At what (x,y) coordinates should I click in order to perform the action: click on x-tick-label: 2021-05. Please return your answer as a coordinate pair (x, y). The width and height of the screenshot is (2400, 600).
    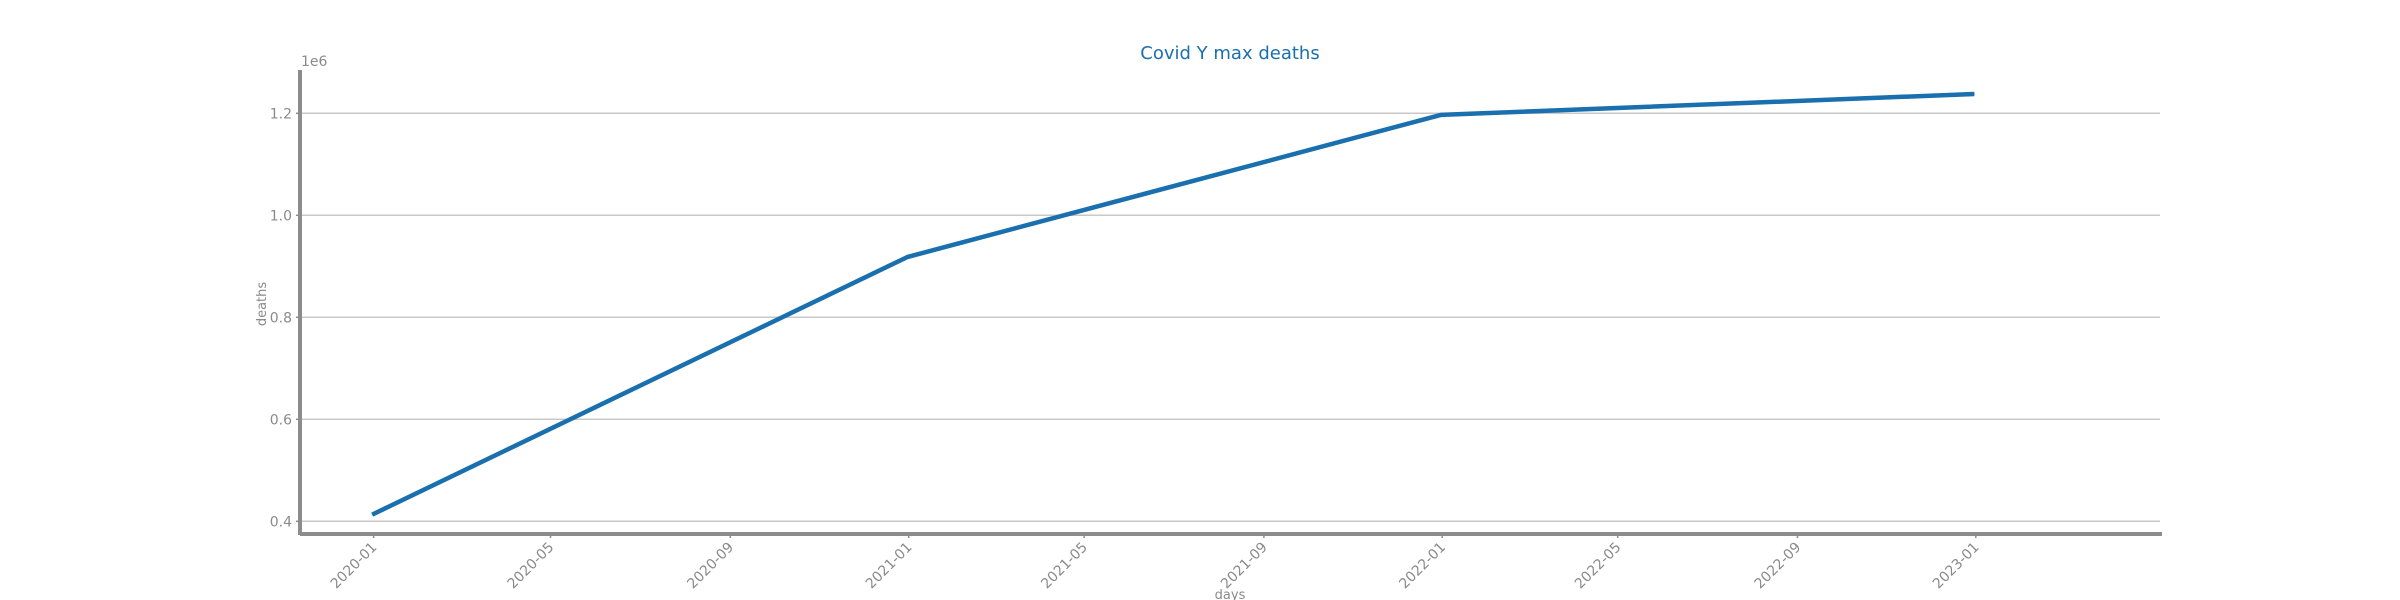
    Looking at the image, I should click on (1064, 566).